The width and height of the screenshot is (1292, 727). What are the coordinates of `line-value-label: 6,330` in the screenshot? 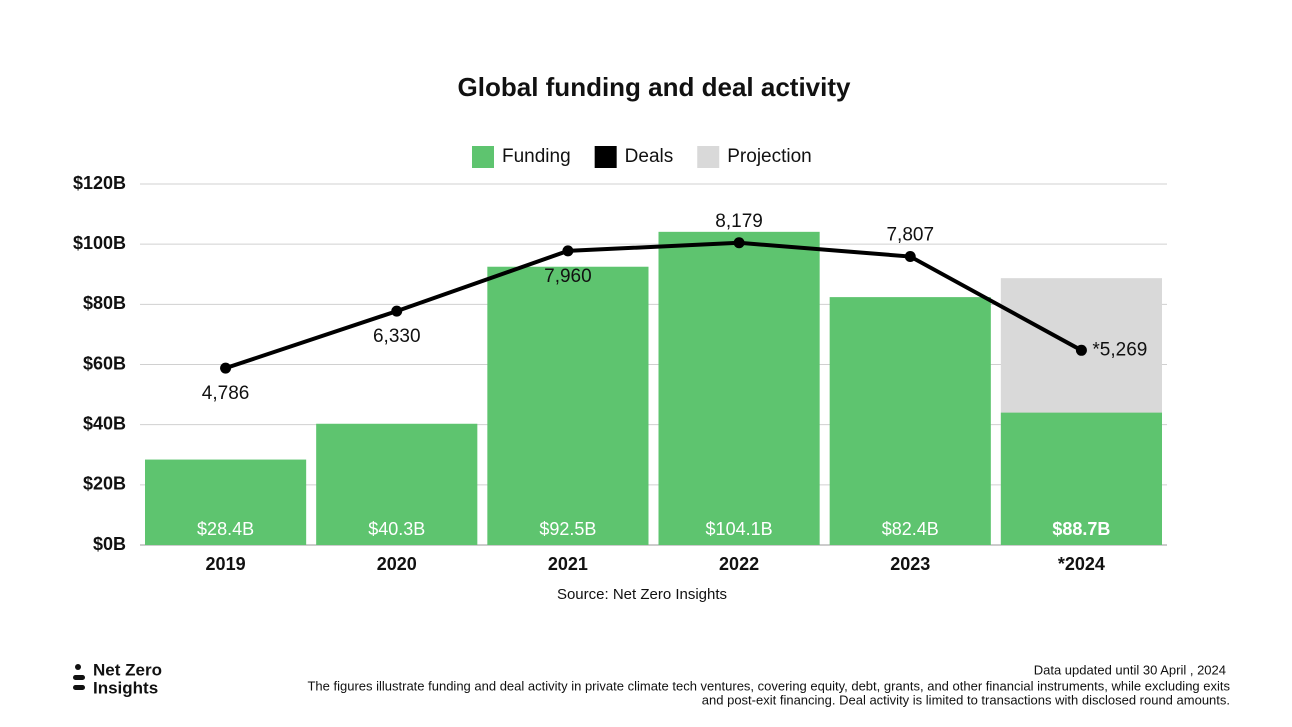 It's located at (397, 336).